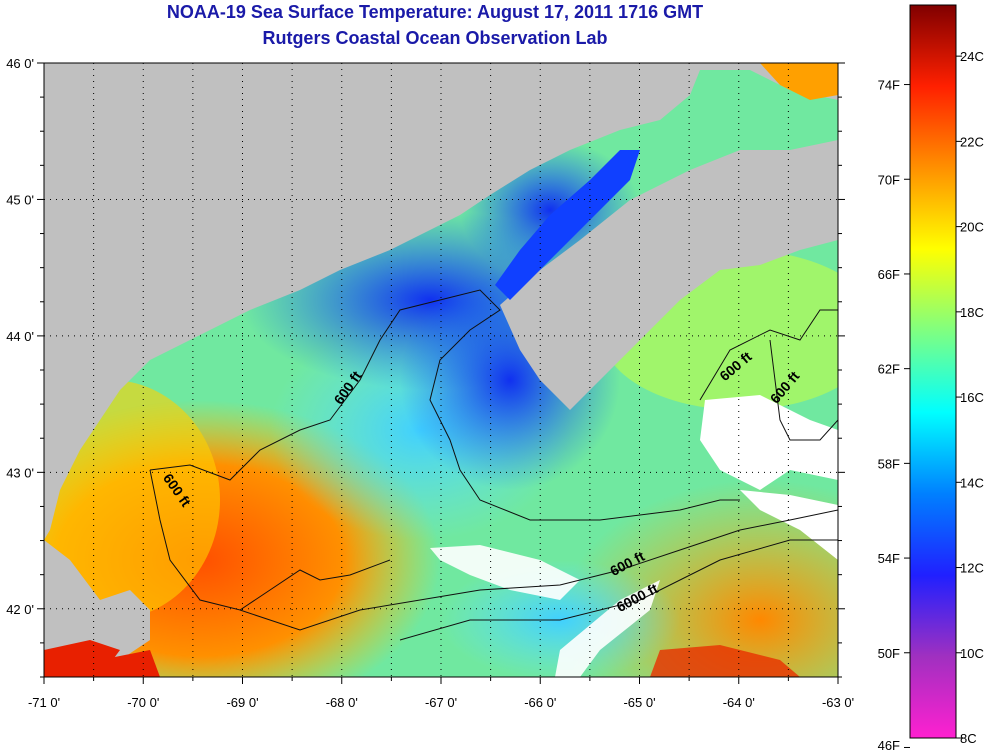 The image size is (984, 754). Describe the element at coordinates (435, 38) in the screenshot. I see `map-subtitle: Rutgers Coastal Ocean Observation Lab` at that location.